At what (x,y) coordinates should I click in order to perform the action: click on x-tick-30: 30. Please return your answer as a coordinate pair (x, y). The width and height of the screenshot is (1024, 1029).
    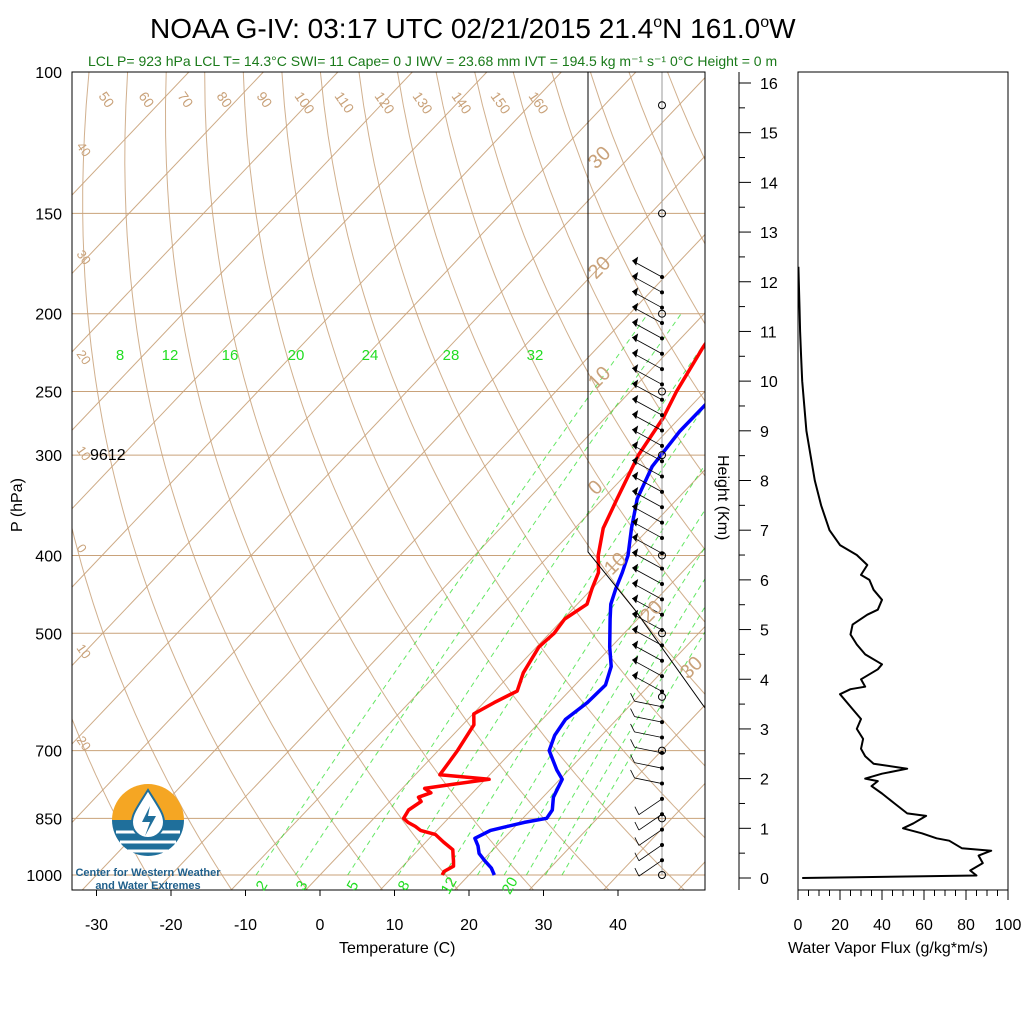
    Looking at the image, I should click on (544, 925).